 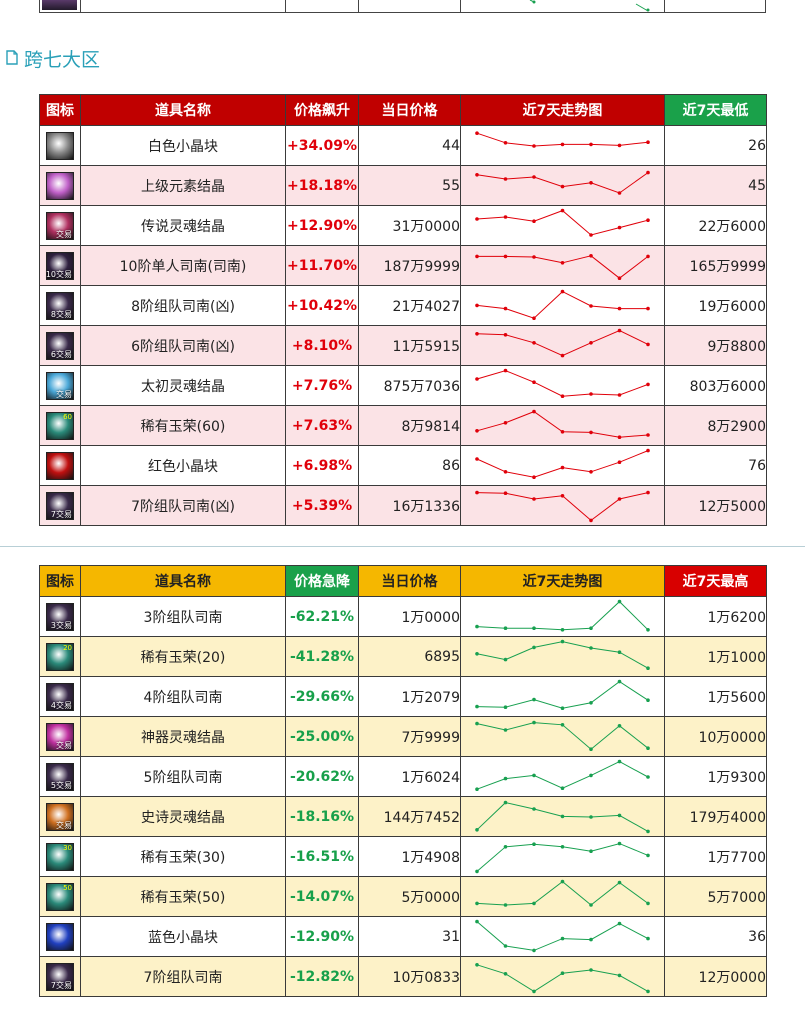 What do you see at coordinates (183, 656) in the screenshot?
I see `item-name: 稀有玉荣(20)` at bounding box center [183, 656].